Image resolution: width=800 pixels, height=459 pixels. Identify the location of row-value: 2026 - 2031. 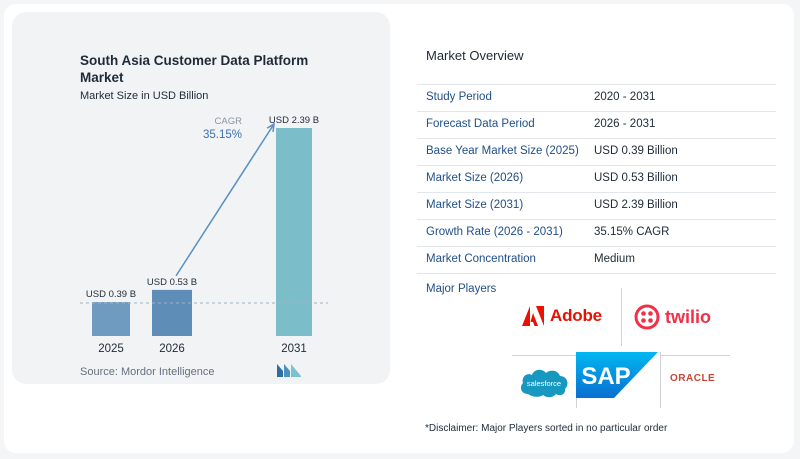
(625, 124).